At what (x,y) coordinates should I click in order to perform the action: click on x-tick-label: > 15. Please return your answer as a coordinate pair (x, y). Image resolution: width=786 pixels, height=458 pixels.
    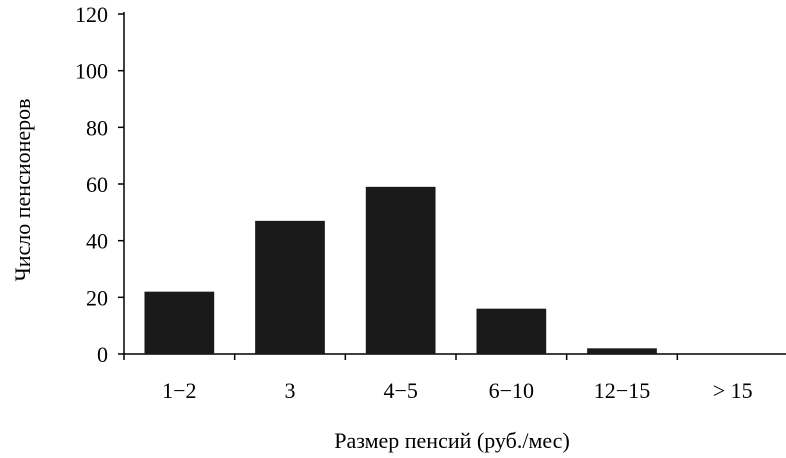
    Looking at the image, I should click on (733, 390).